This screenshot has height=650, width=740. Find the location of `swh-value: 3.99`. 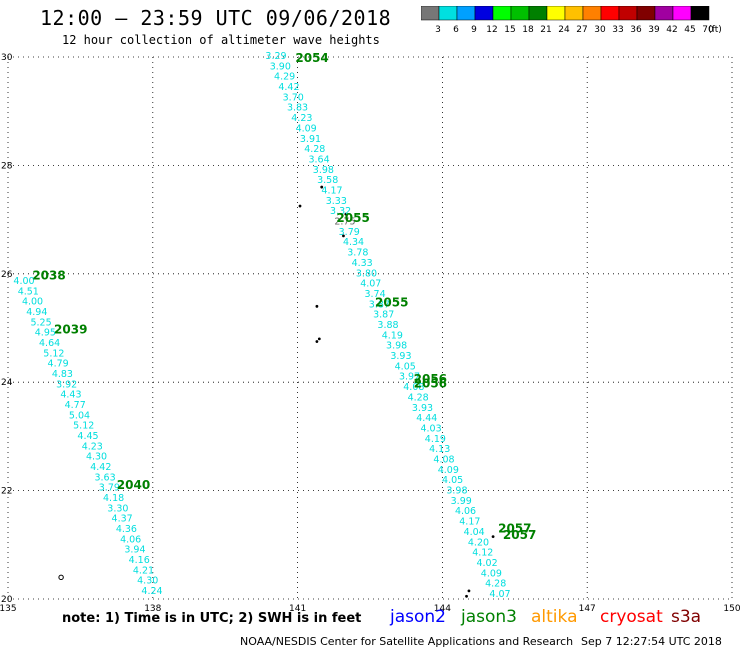

swh-value: 3.99 is located at coordinates (461, 501).